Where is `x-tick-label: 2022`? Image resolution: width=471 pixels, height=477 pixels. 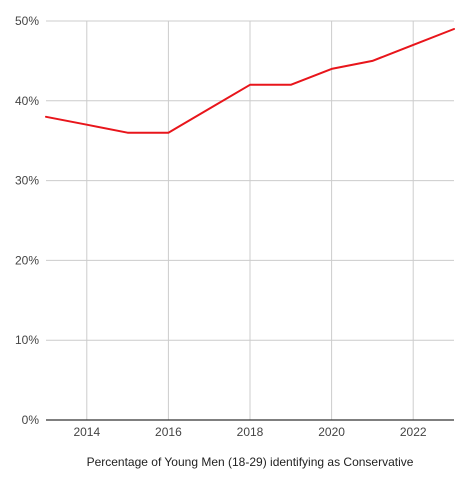
x-tick-label: 2022 is located at coordinates (413, 432).